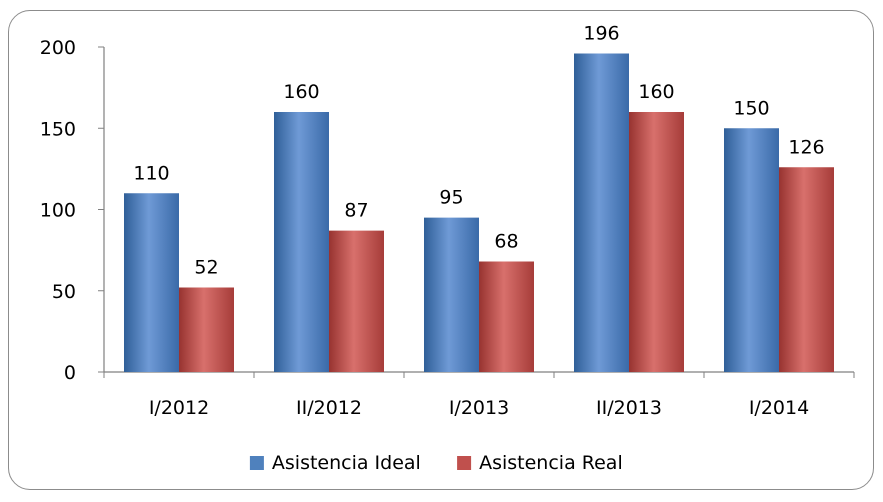 The width and height of the screenshot is (883, 502). I want to click on legend-label-real: Asistencia Real, so click(551, 463).